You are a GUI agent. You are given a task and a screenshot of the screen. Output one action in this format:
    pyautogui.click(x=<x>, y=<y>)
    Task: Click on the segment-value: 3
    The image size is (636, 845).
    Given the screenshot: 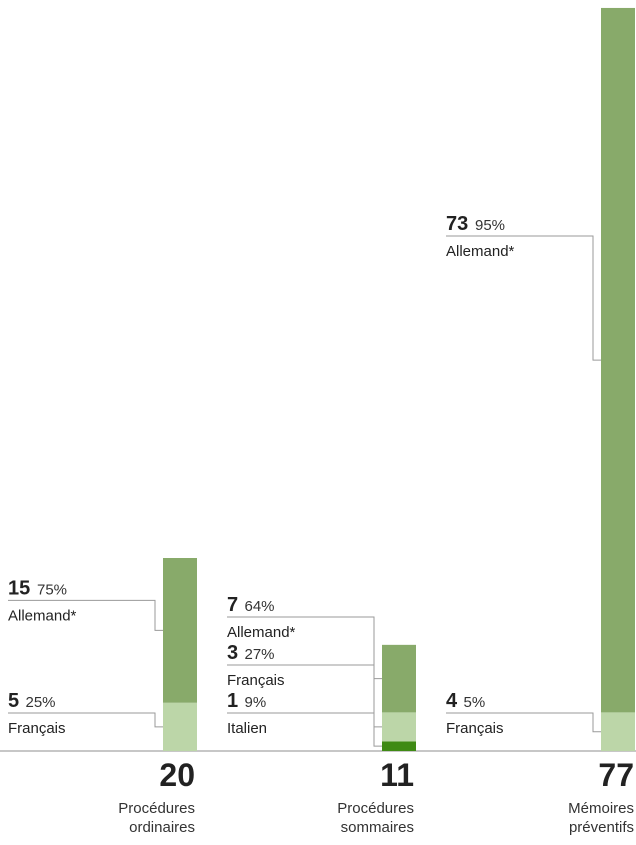 What is the action you would take?
    pyautogui.click(x=232, y=653)
    